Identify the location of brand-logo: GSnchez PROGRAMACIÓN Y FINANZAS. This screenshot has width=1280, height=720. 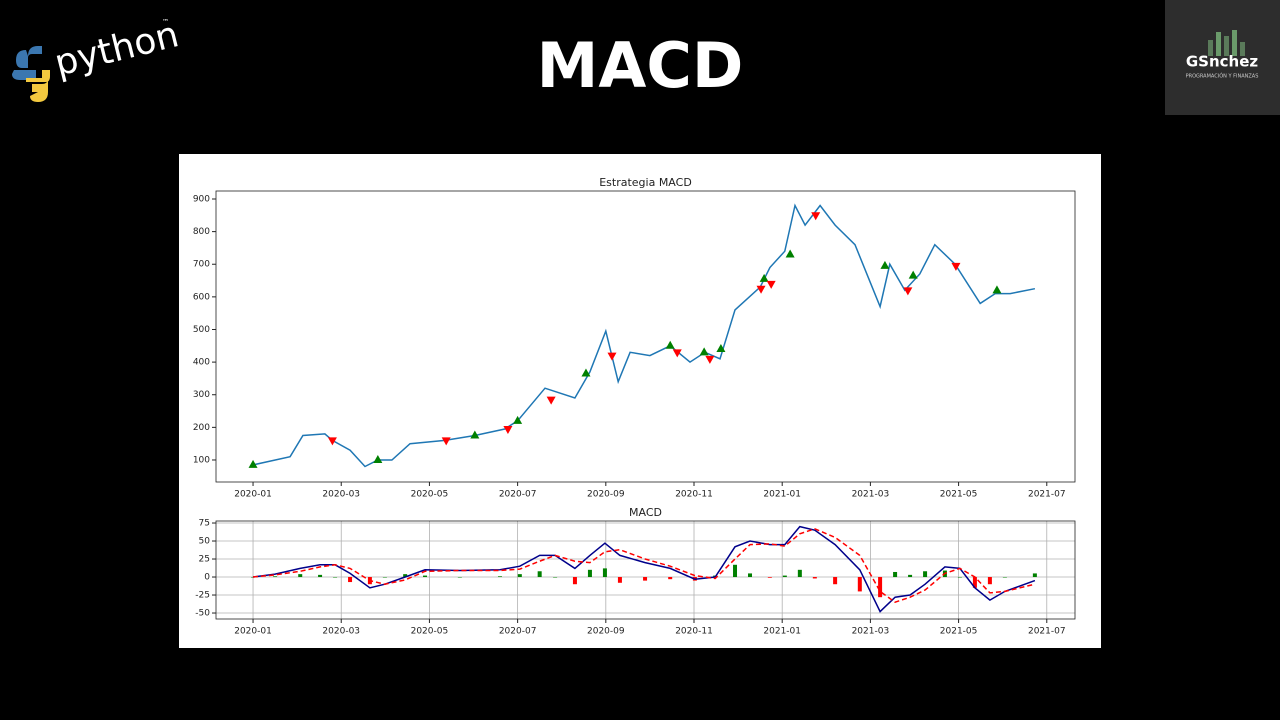
(1222, 57).